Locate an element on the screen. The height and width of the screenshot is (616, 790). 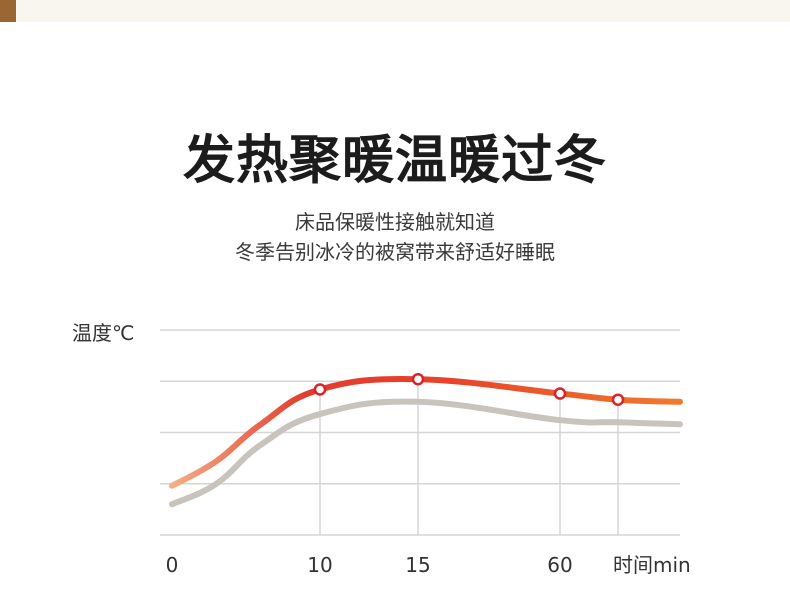
subtitle-line-1: 床品保暖性接触就知道 is located at coordinates (395, 222).